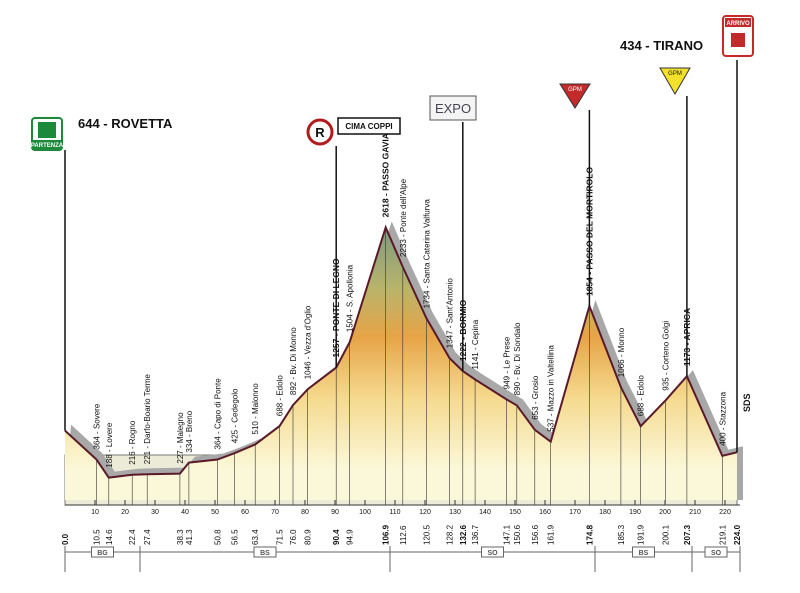 This screenshot has height=593, width=800. Describe the element at coordinates (517, 534) in the screenshot. I see `km-label: 150.6` at that location.